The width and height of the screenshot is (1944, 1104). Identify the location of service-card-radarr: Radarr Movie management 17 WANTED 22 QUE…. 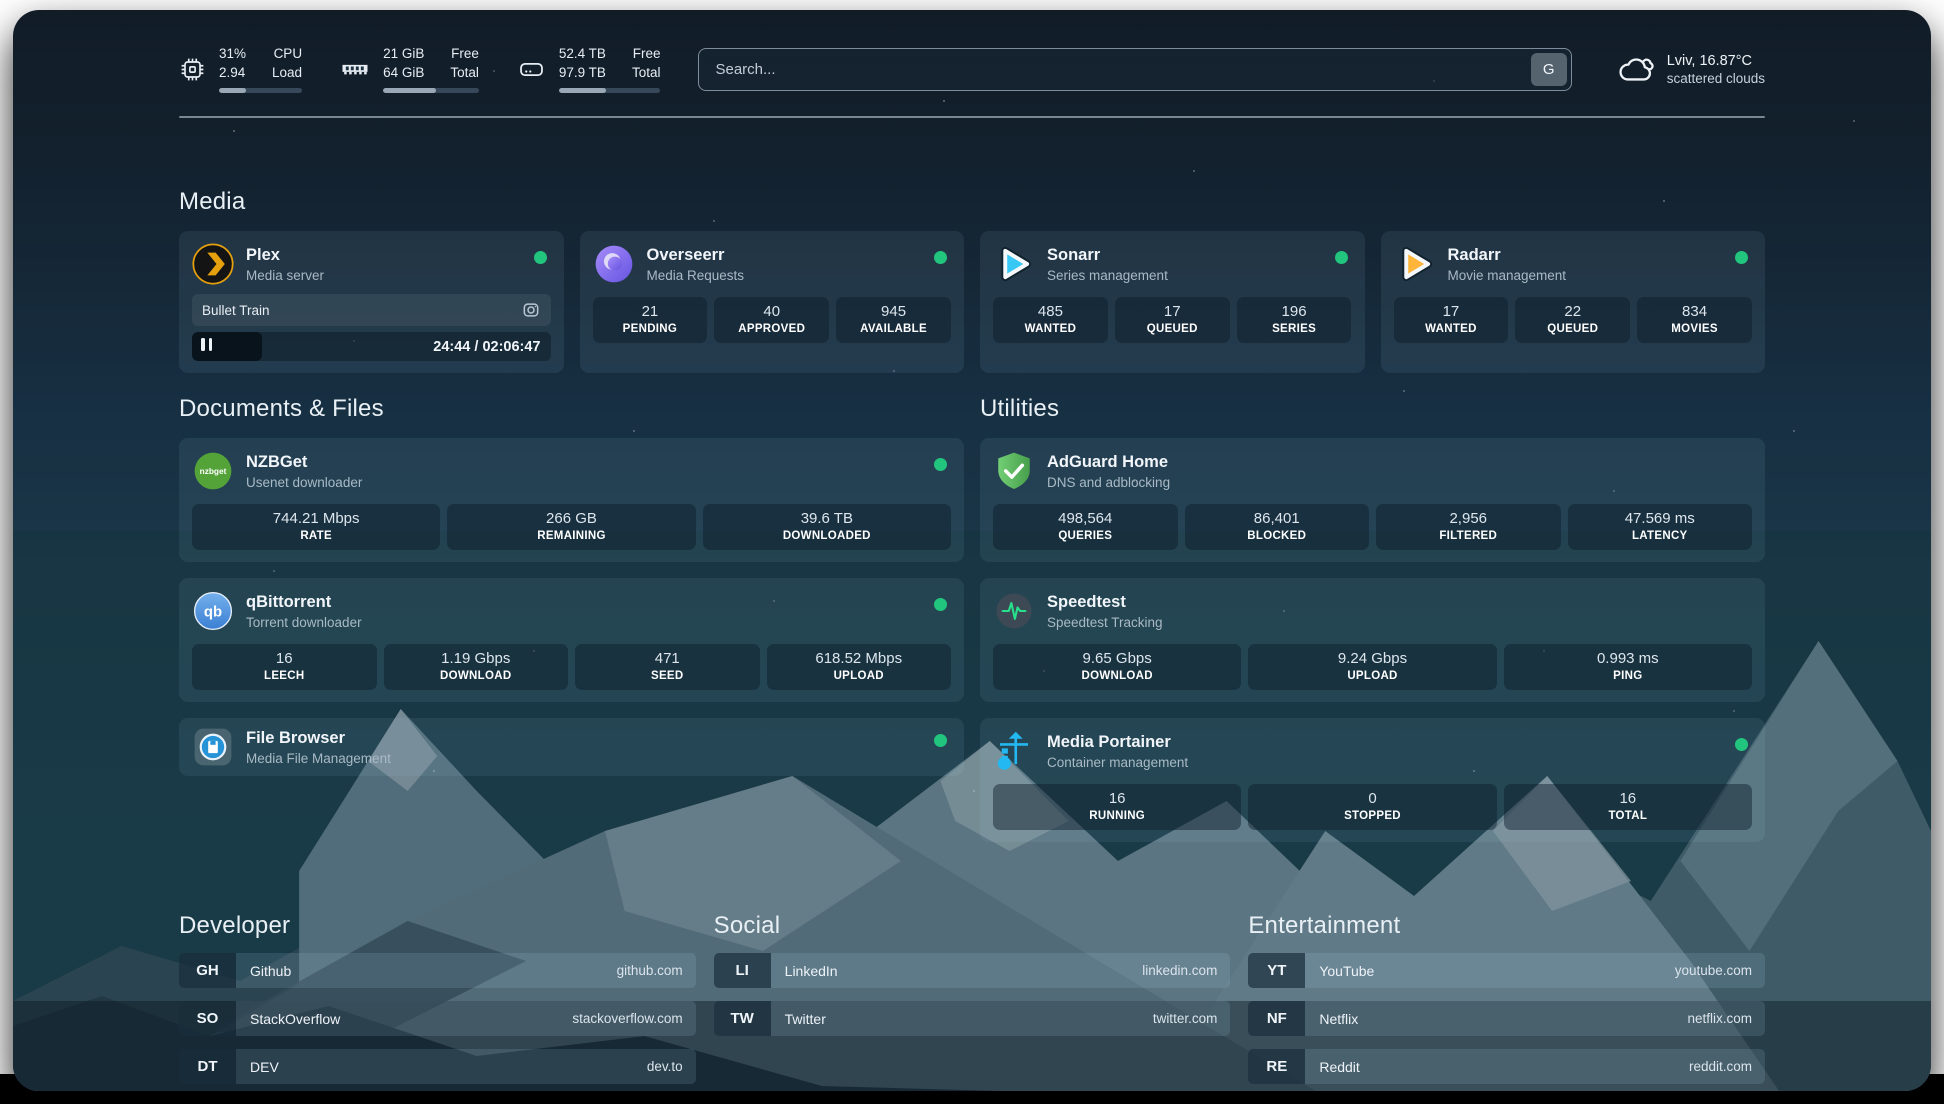
(1572, 302).